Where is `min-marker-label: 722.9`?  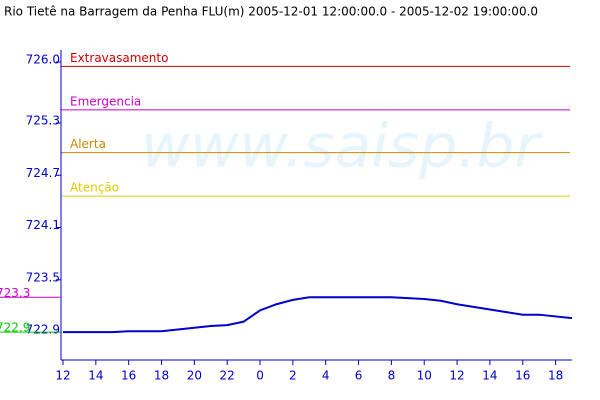 min-marker-label: 722.9 is located at coordinates (15, 328).